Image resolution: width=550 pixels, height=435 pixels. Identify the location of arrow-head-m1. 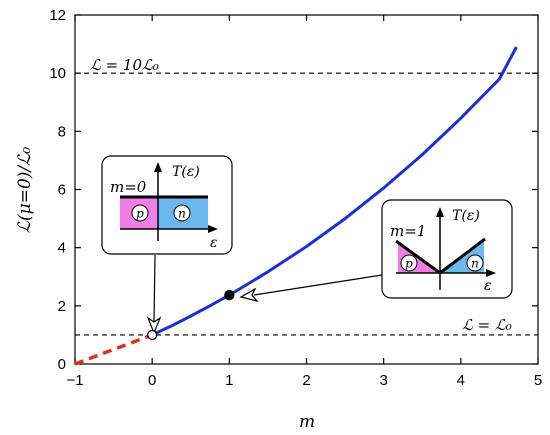
(249, 295).